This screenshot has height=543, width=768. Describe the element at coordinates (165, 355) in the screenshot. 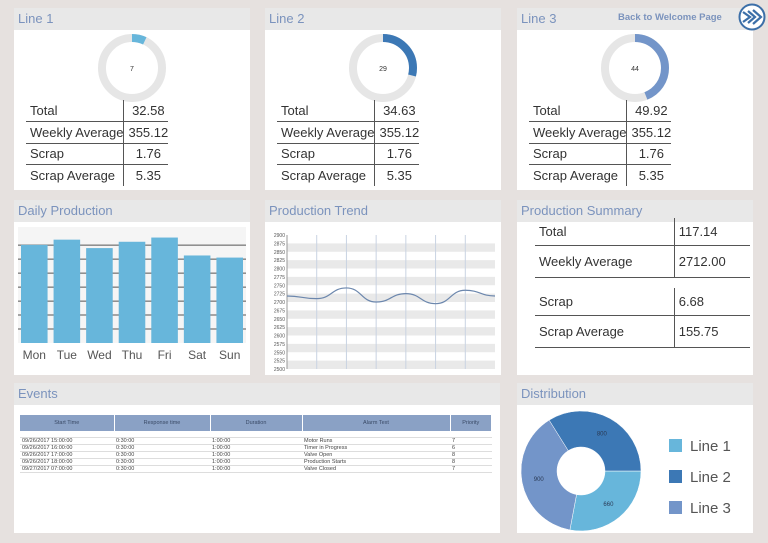

I see `x-tick-label: Fri` at that location.